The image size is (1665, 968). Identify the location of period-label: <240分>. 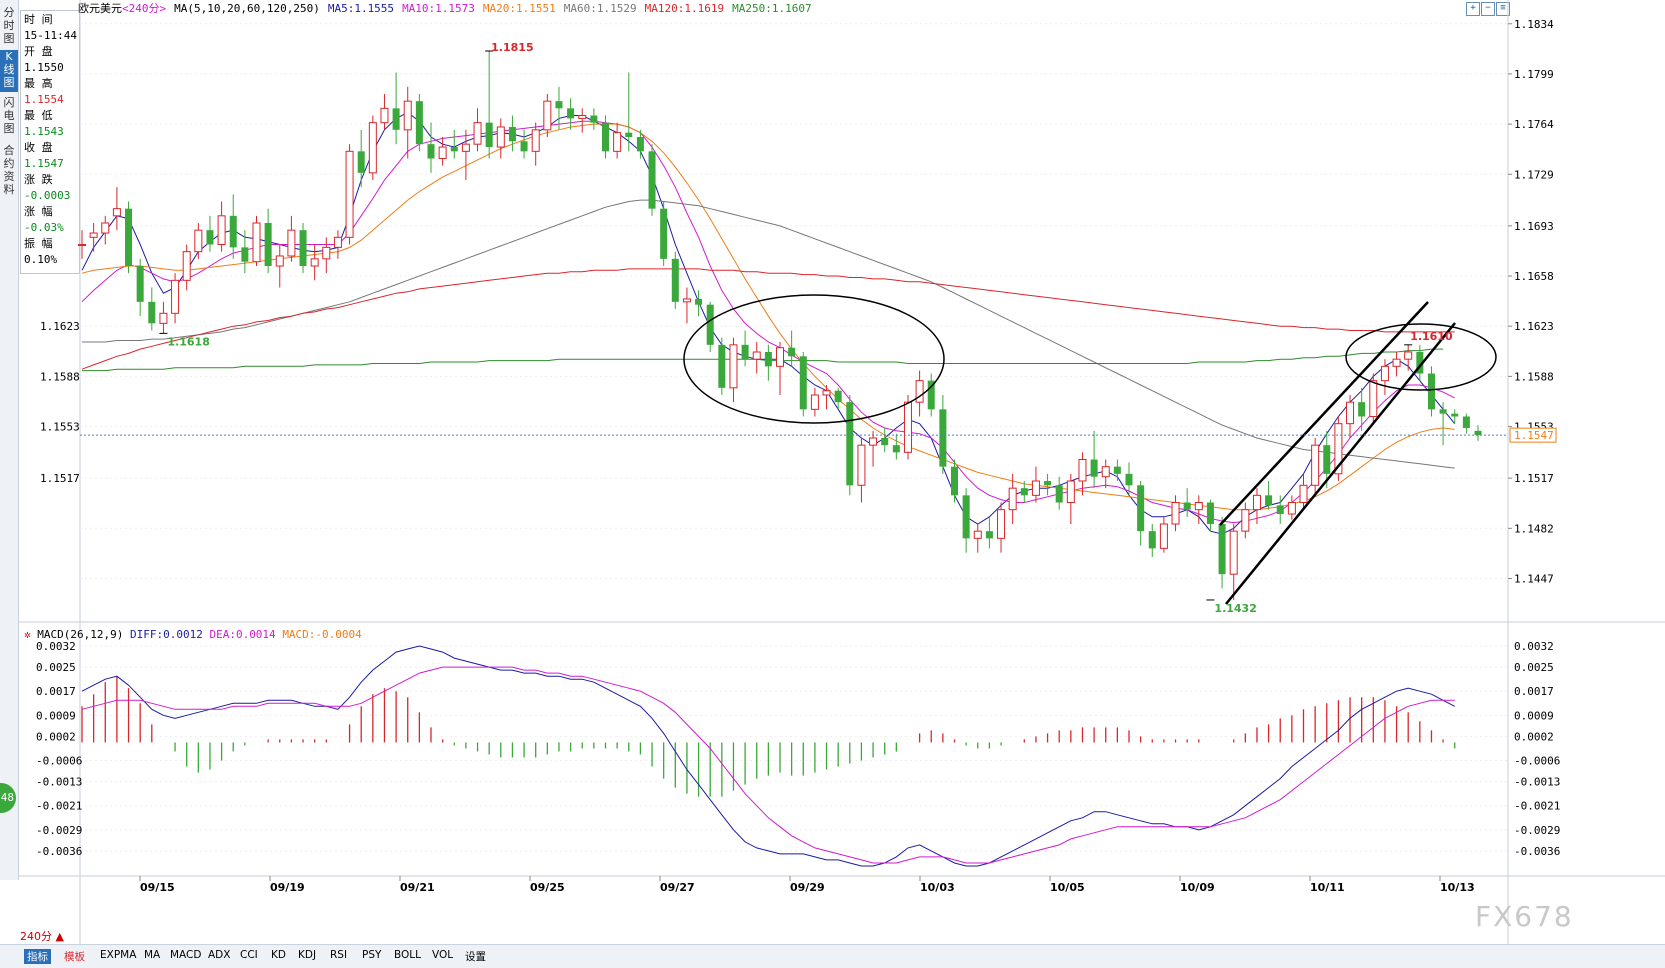
(144, 8).